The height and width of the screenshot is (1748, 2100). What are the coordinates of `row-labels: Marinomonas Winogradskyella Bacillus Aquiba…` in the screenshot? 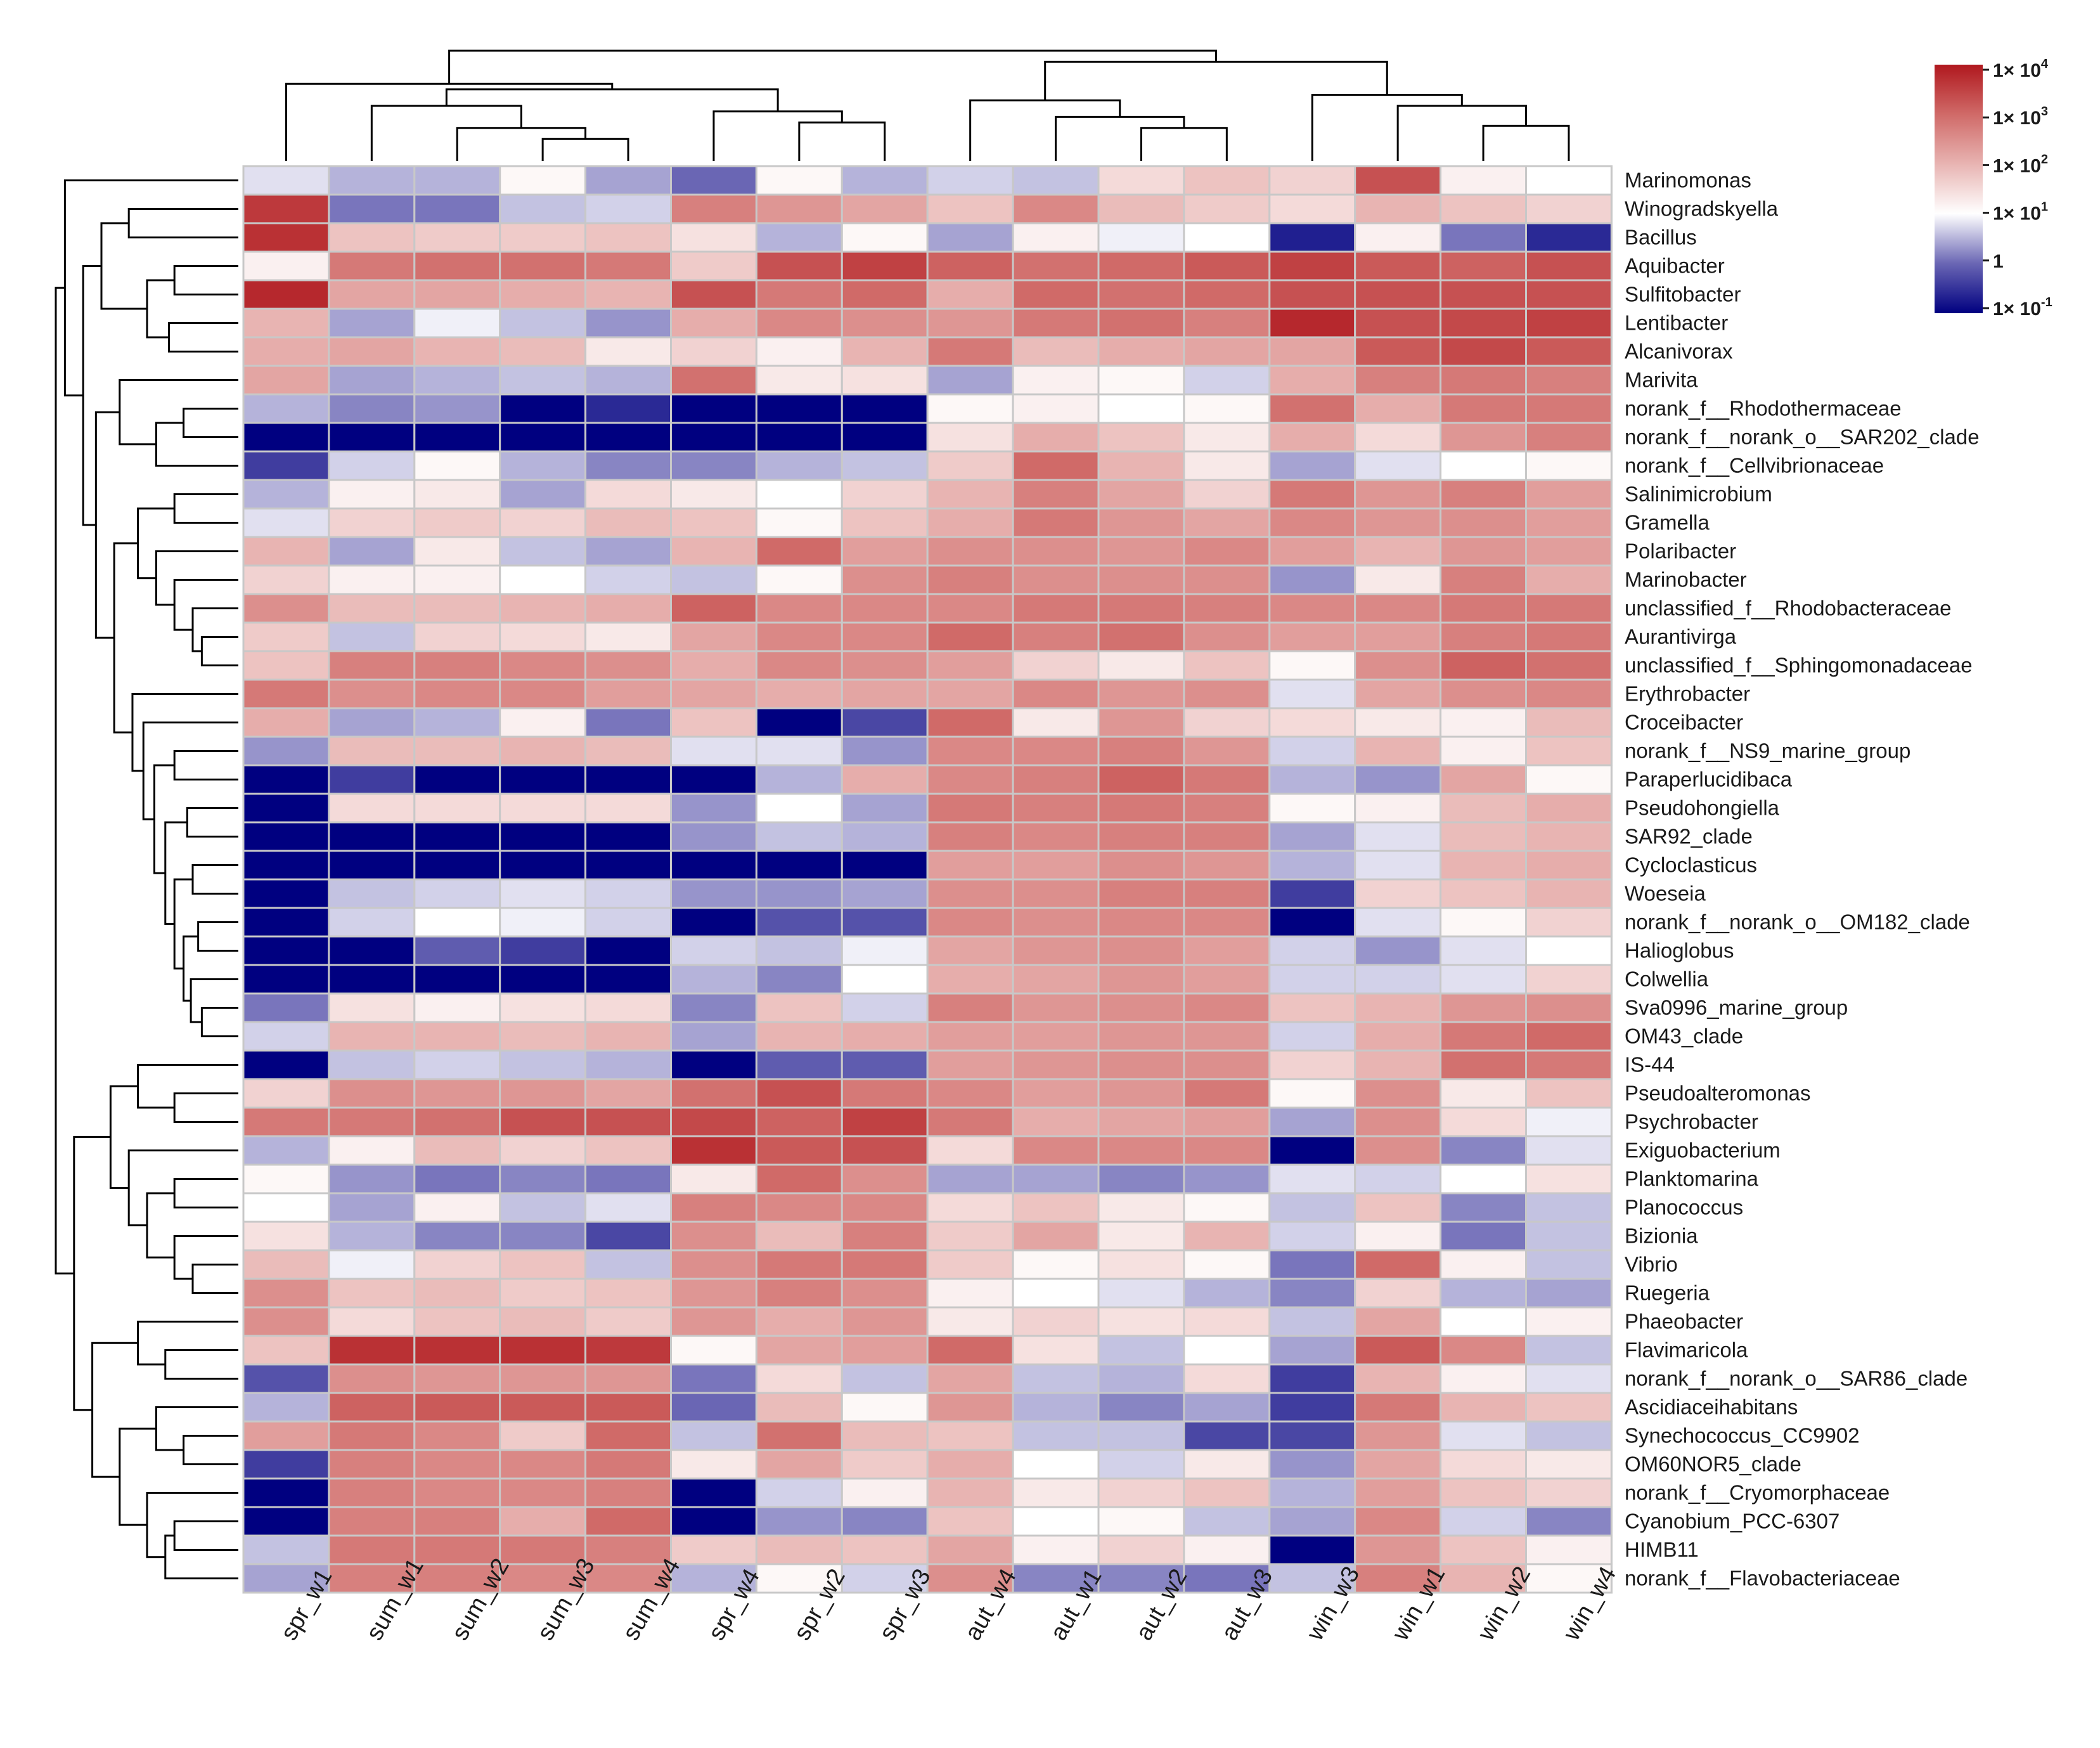 It's located at (1802, 879).